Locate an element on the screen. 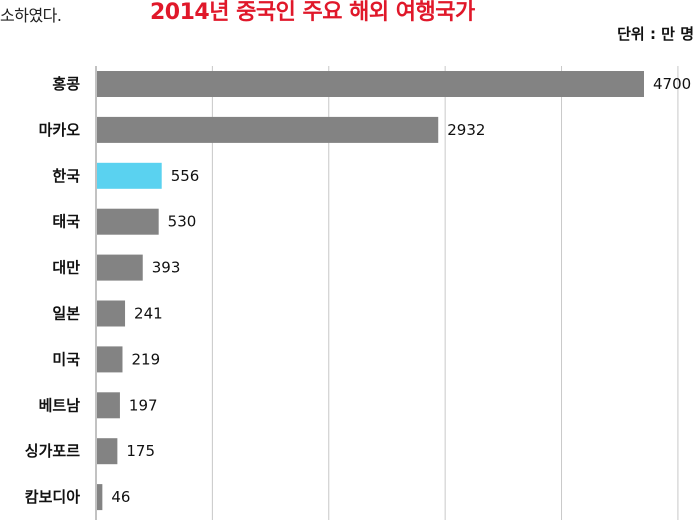  category-label: 미국 is located at coordinates (66, 359).